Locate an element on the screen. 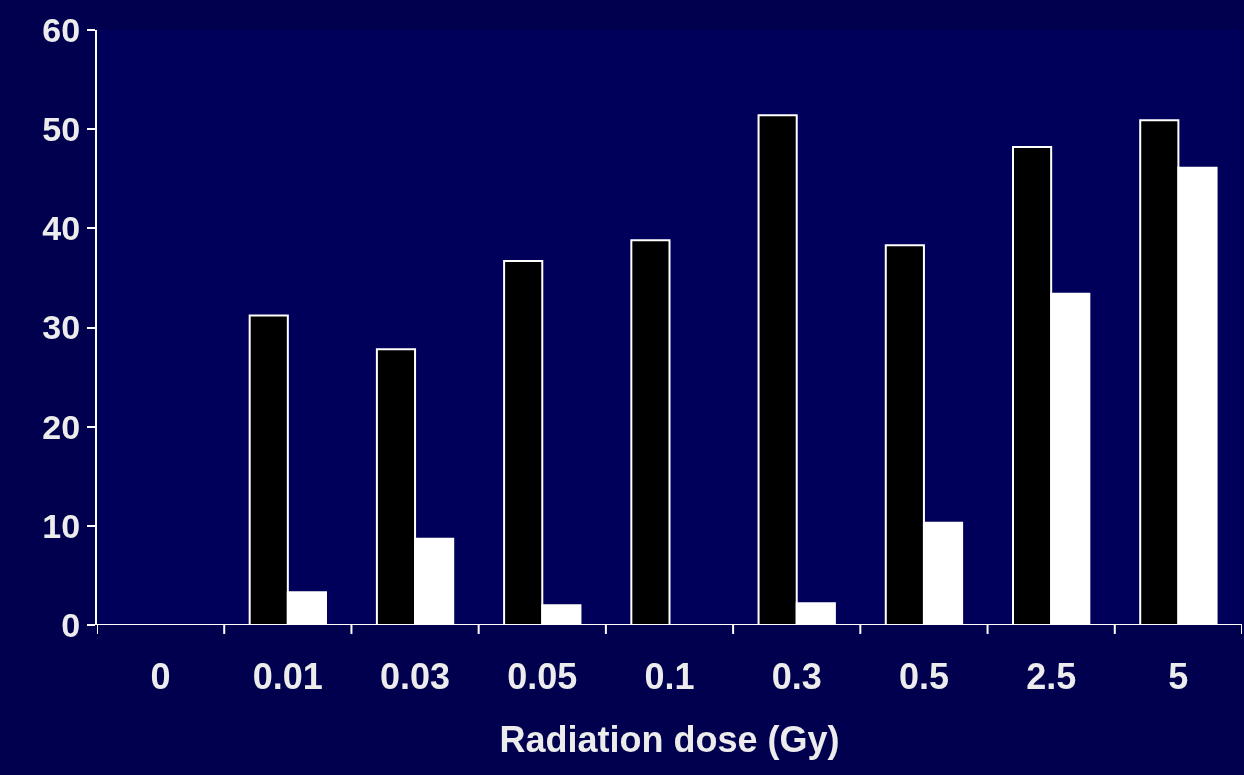  x-tick-label: 0 is located at coordinates (160, 677).